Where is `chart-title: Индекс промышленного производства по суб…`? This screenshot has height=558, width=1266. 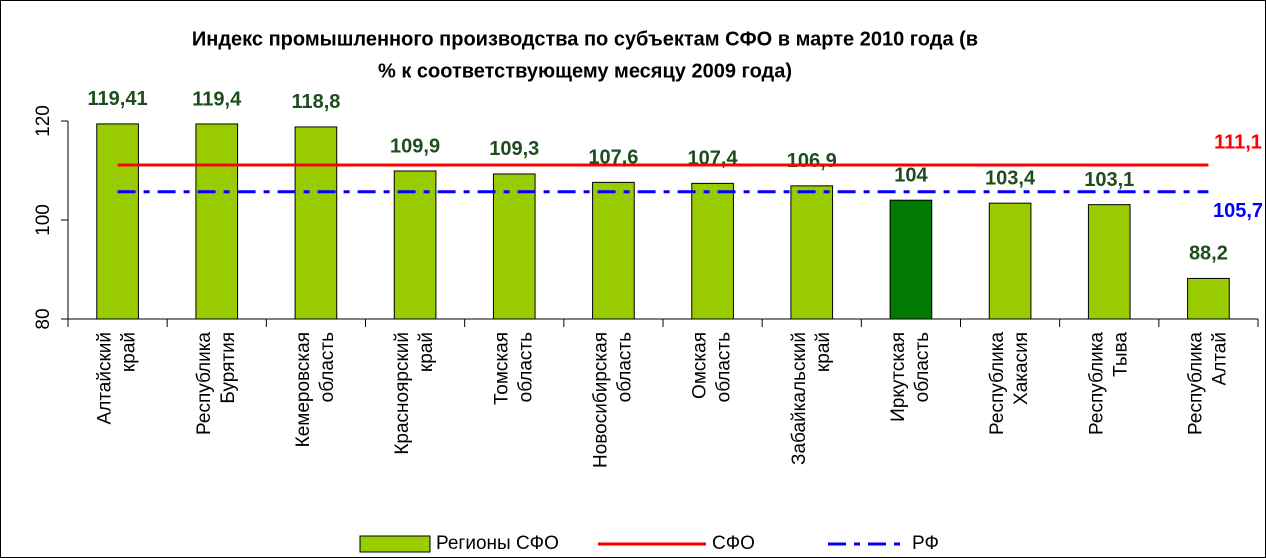
chart-title: Индекс промышленного производства по суб… is located at coordinates (585, 39).